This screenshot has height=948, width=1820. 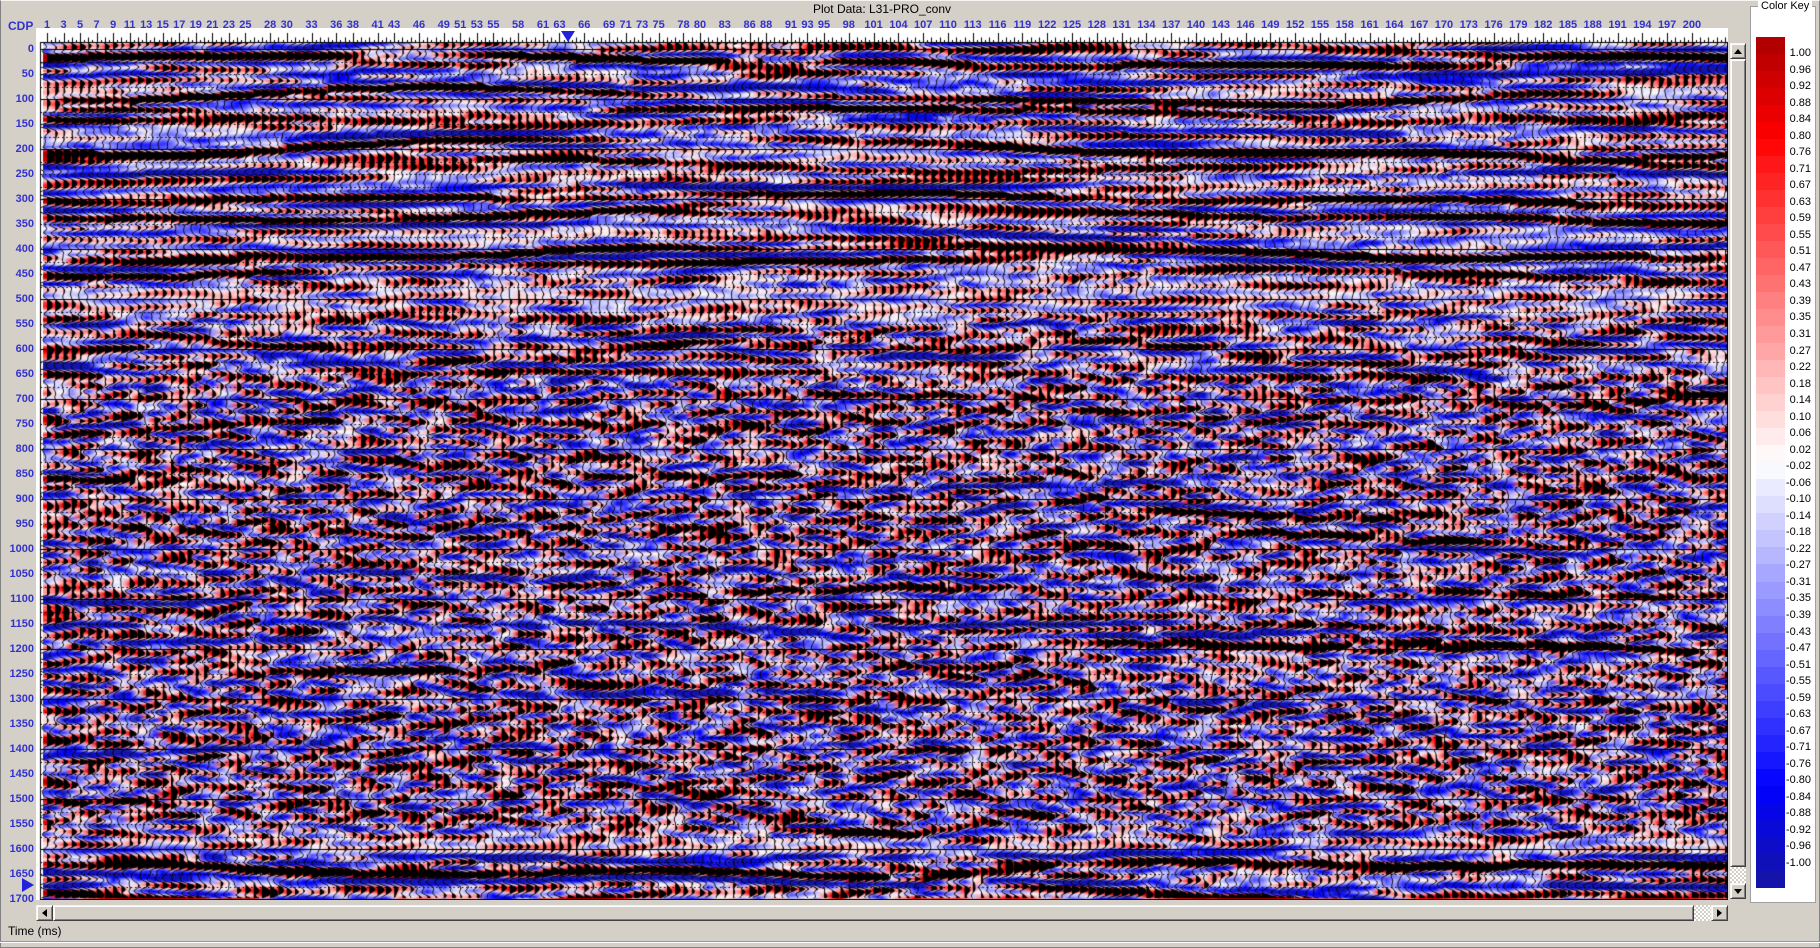 I want to click on color-key-value: 0.27, so click(x=1800, y=350).